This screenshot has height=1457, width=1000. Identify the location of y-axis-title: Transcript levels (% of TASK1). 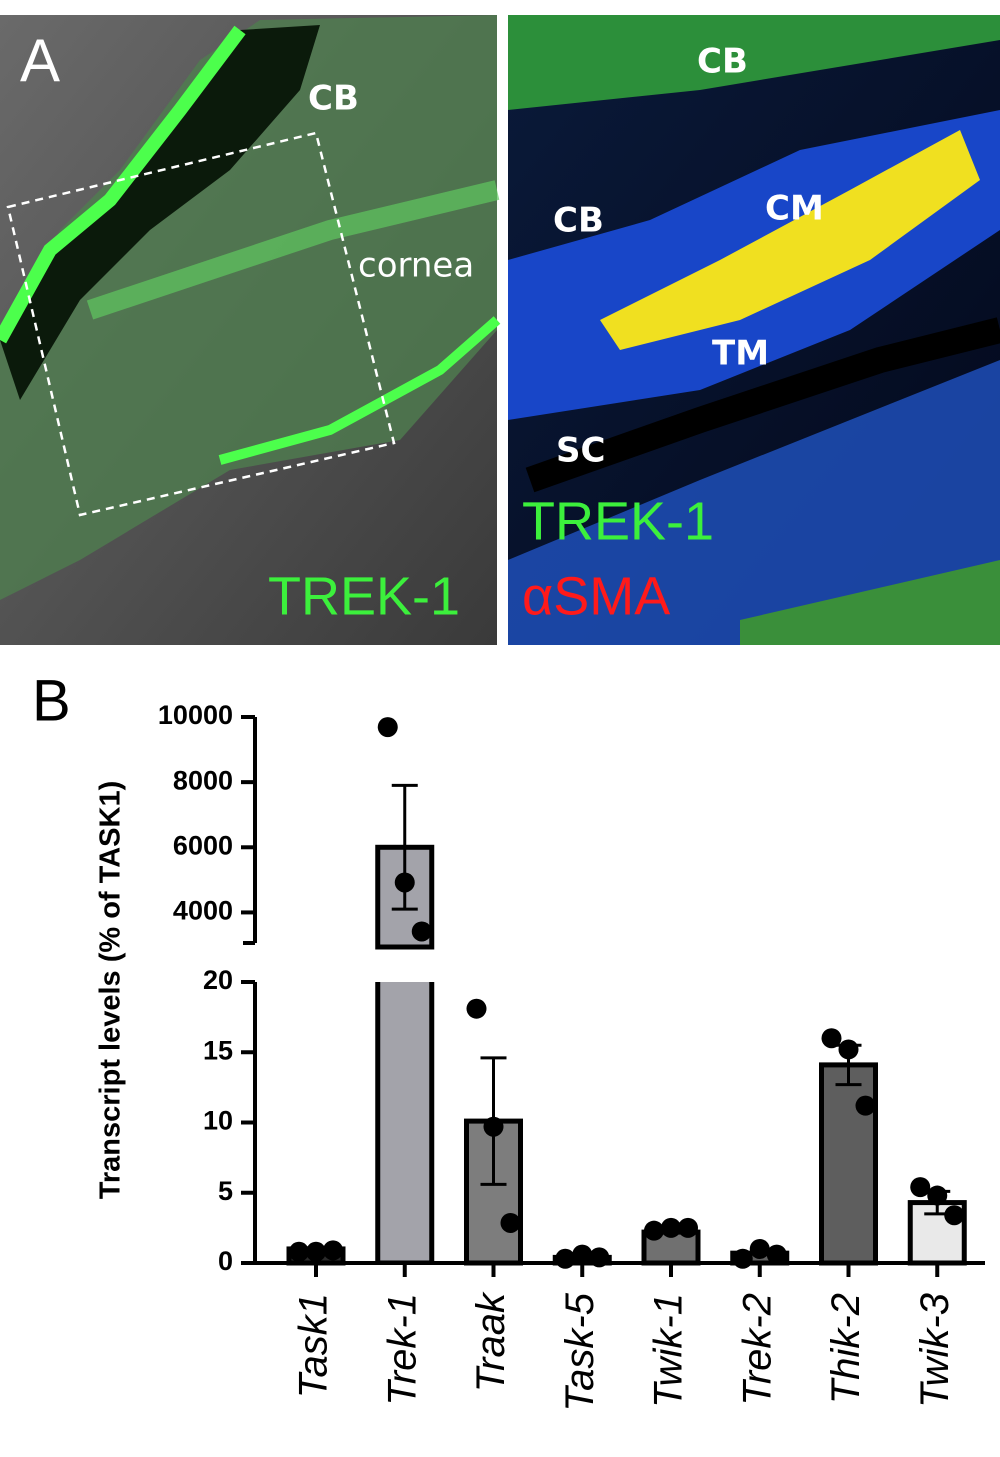
(111, 990).